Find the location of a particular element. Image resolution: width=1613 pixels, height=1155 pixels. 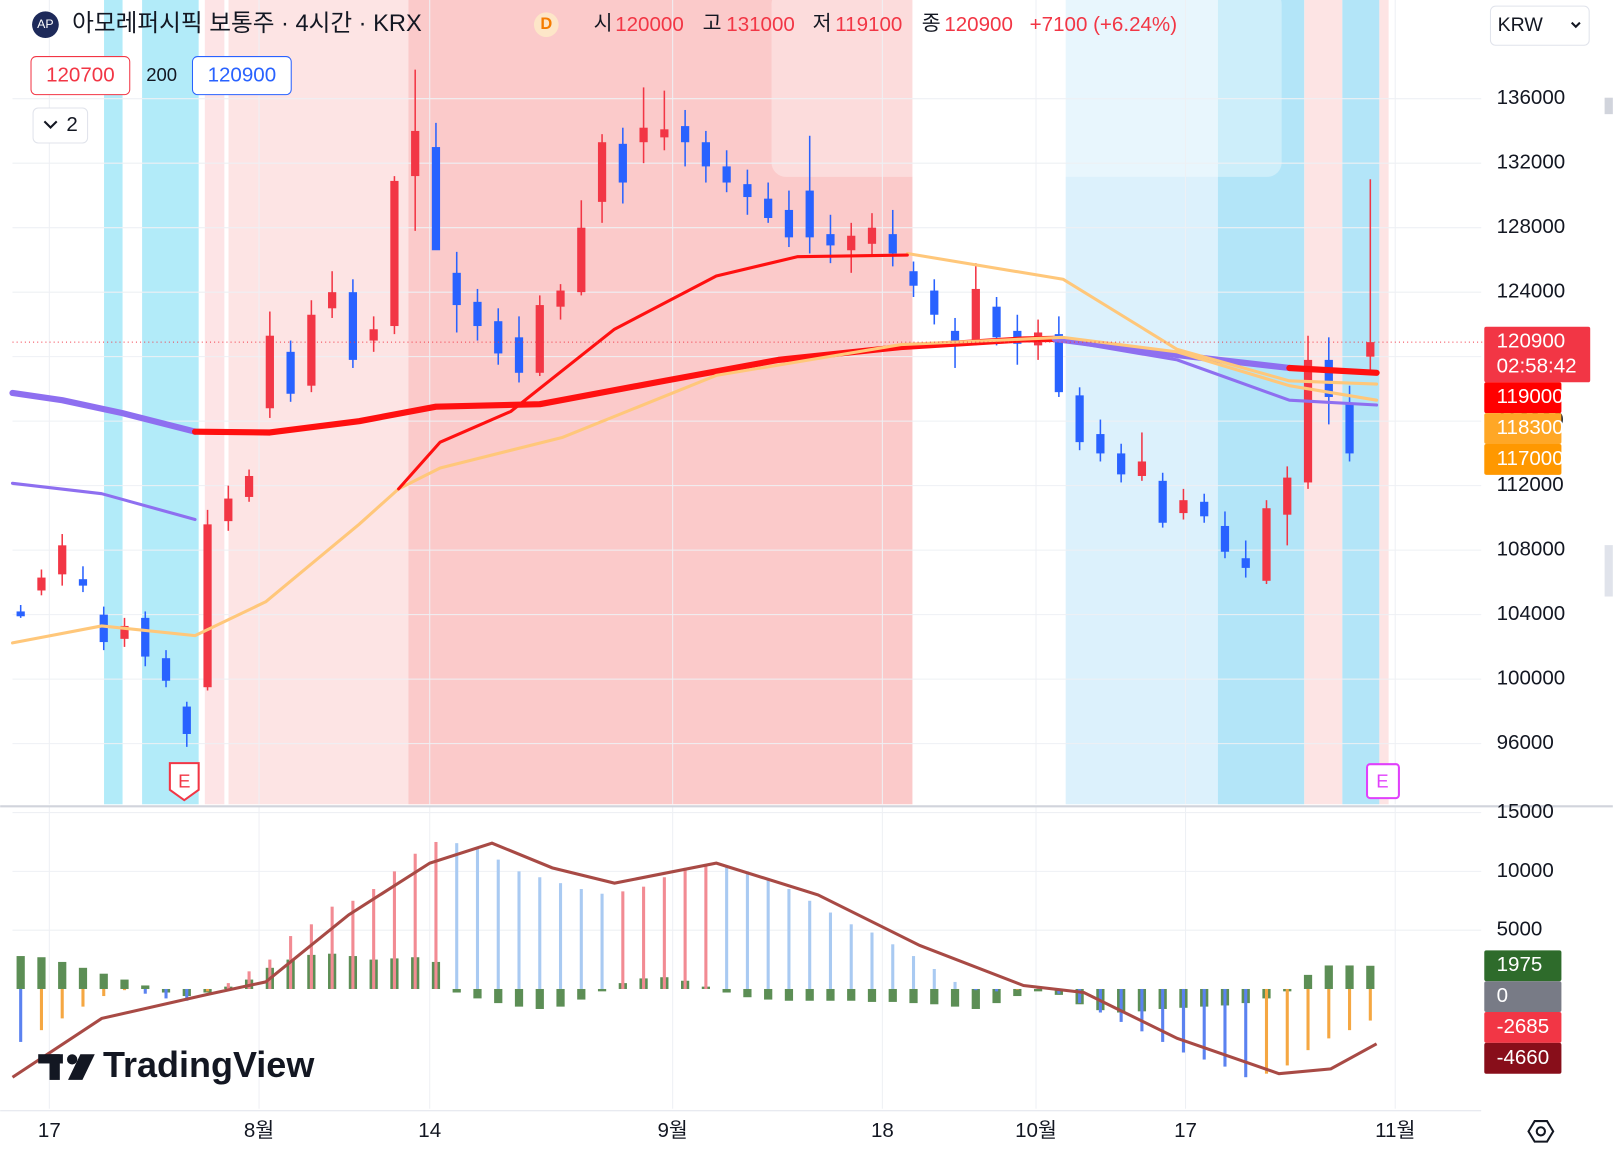

y-tick-label: 112000 is located at coordinates (1530, 484).